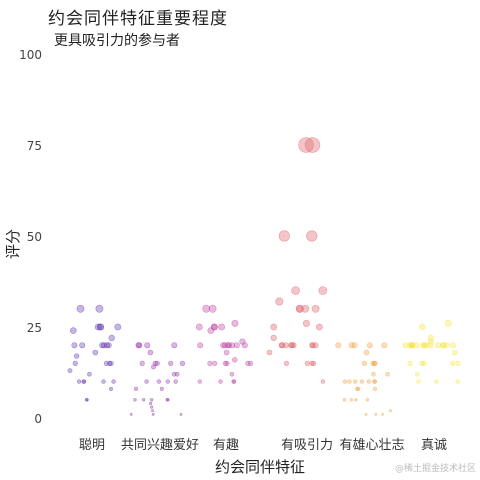 The height and width of the screenshot is (480, 480). What do you see at coordinates (34, 146) in the screenshot?
I see `y-tick-label: 75` at bounding box center [34, 146].